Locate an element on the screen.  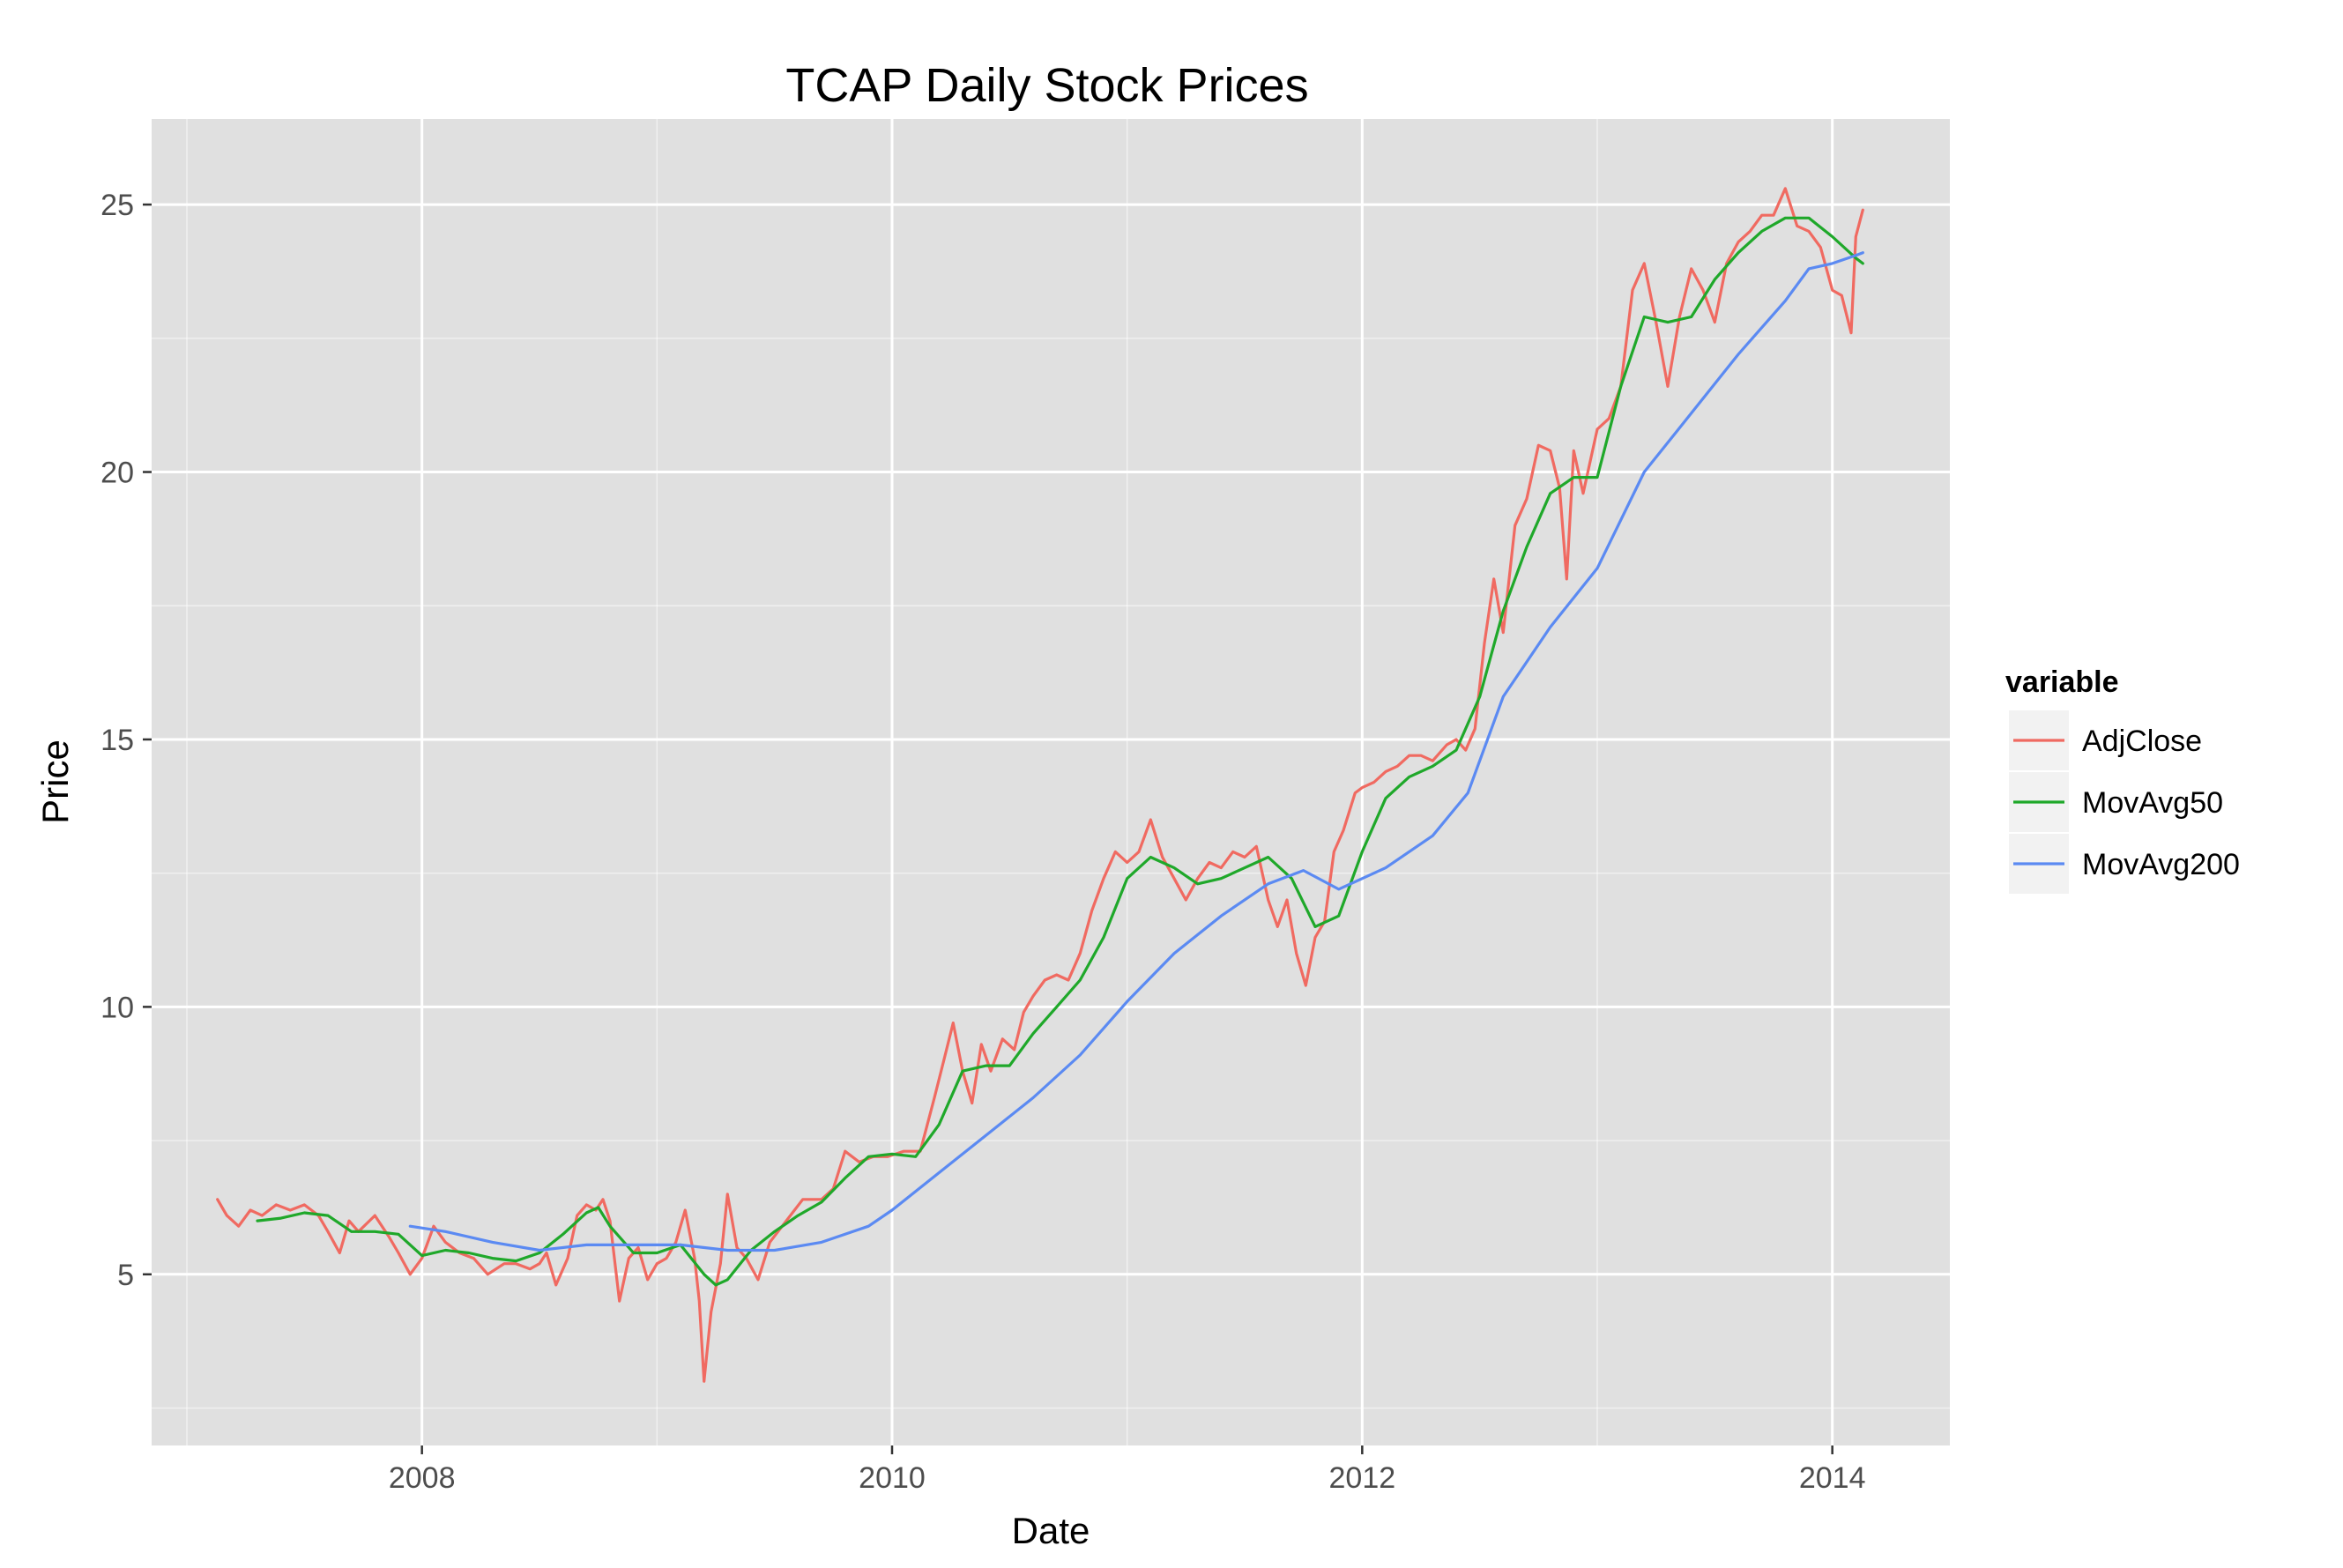
x-tick-label: 2012 is located at coordinates (1362, 1478).